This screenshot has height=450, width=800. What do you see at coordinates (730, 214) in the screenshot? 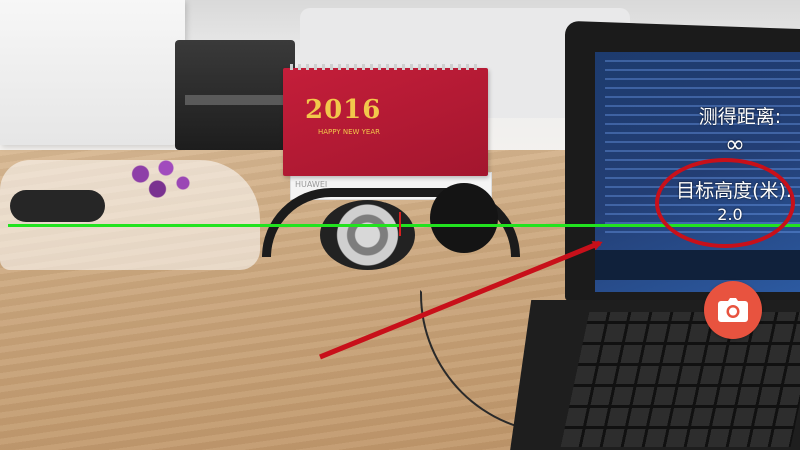
I see `target-height-value: 2.0` at bounding box center [730, 214].